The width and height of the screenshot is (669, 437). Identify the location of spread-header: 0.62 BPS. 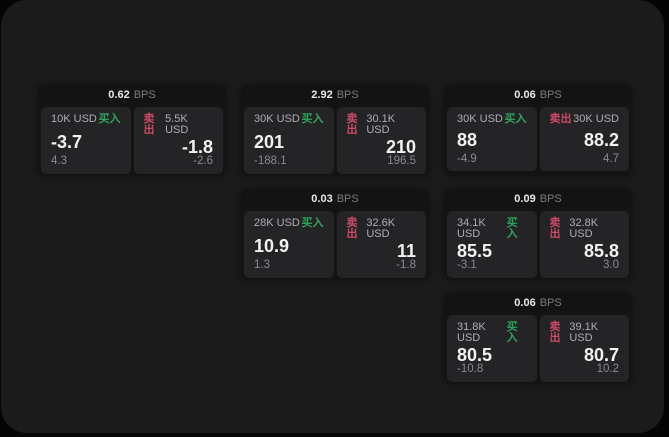
(132, 95).